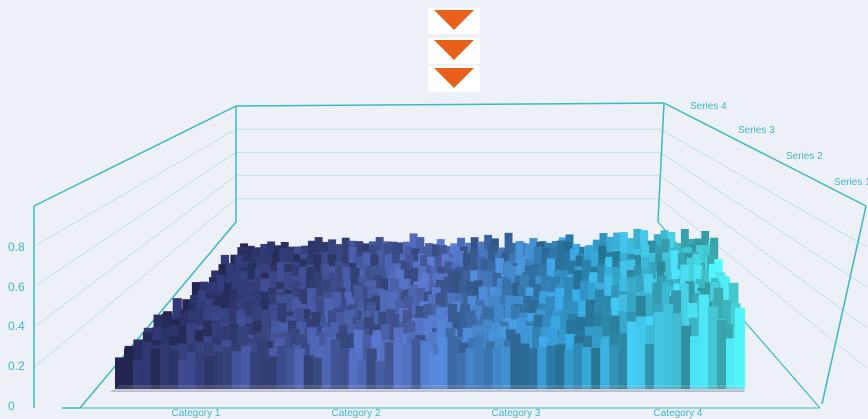  What do you see at coordinates (779, 144) in the screenshot?
I see `series-labels: Series 1 Series 2 Series 3 Series 4` at bounding box center [779, 144].